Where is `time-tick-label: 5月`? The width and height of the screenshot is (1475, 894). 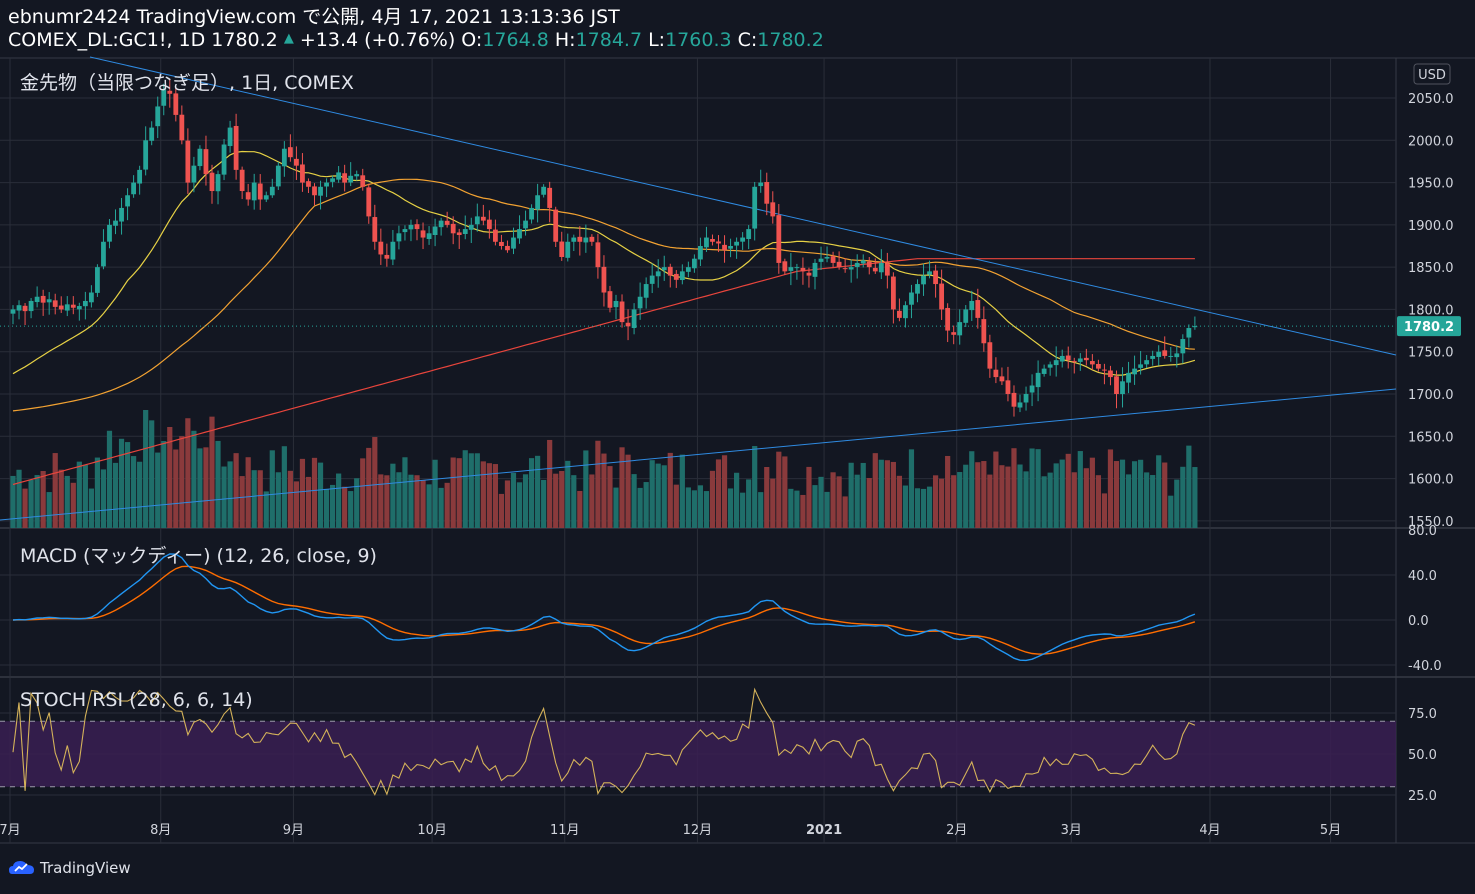 time-tick-label: 5月 is located at coordinates (1330, 830).